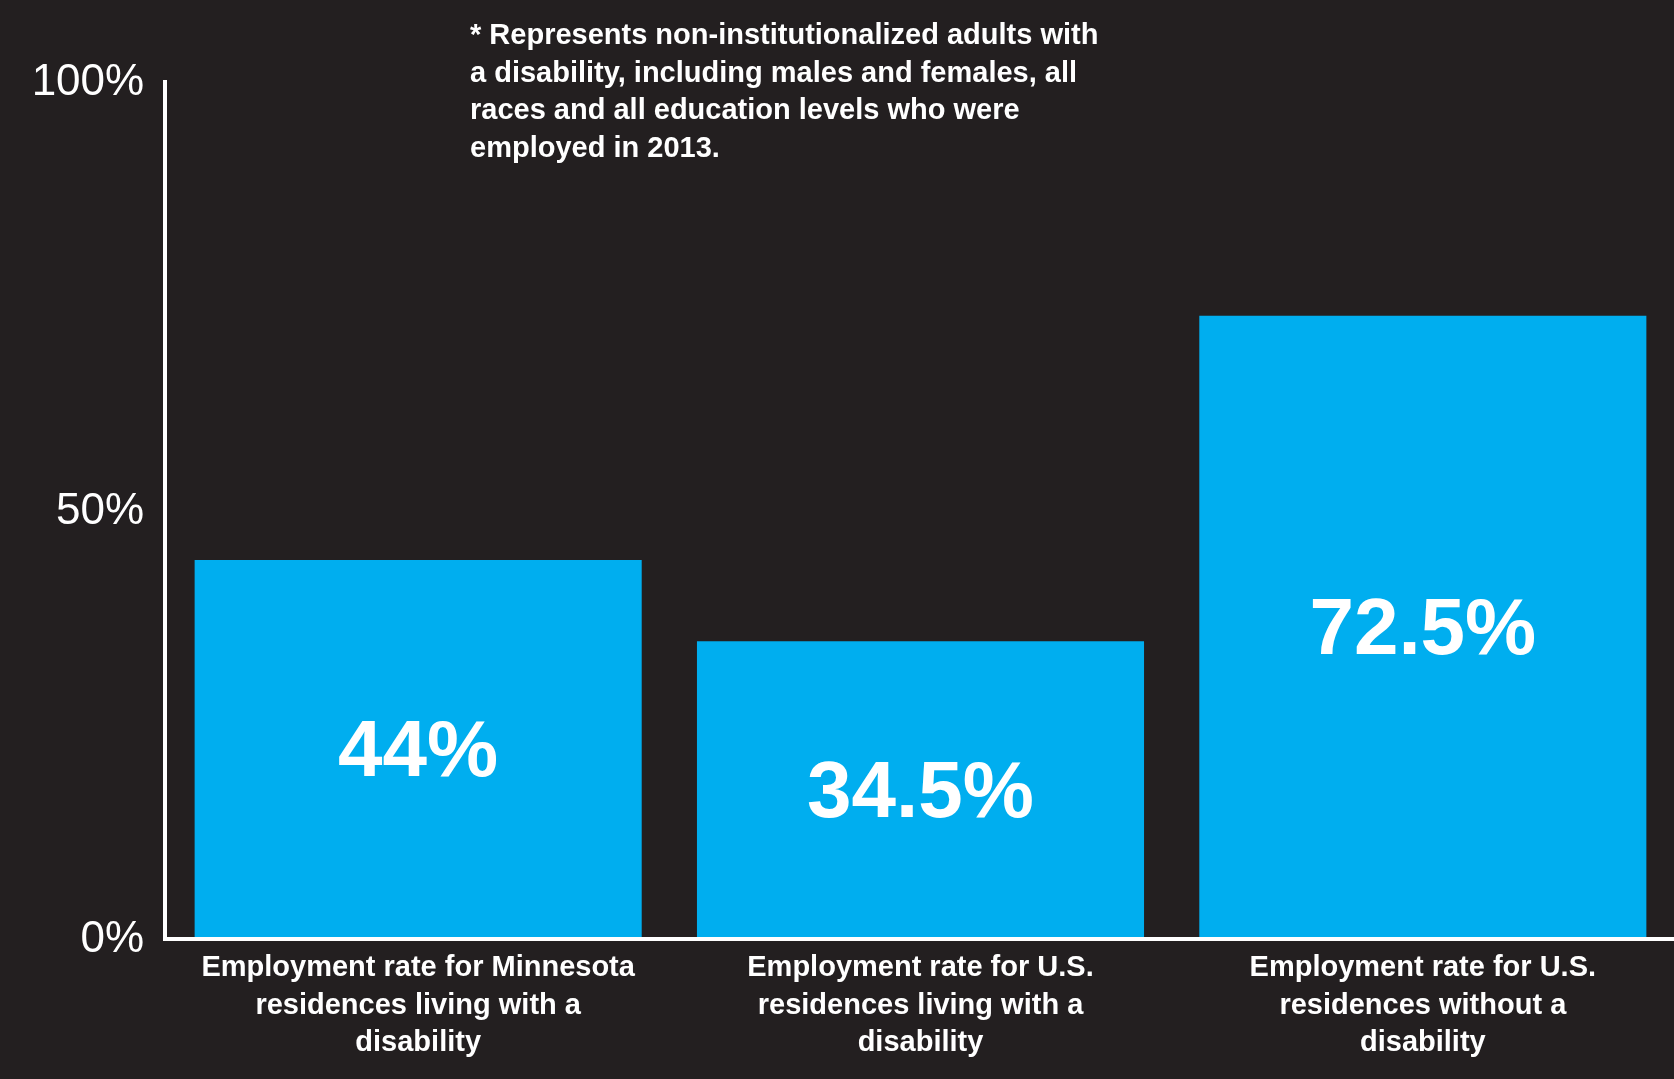 The image size is (1674, 1079). I want to click on data-label: 44%, so click(418, 748).